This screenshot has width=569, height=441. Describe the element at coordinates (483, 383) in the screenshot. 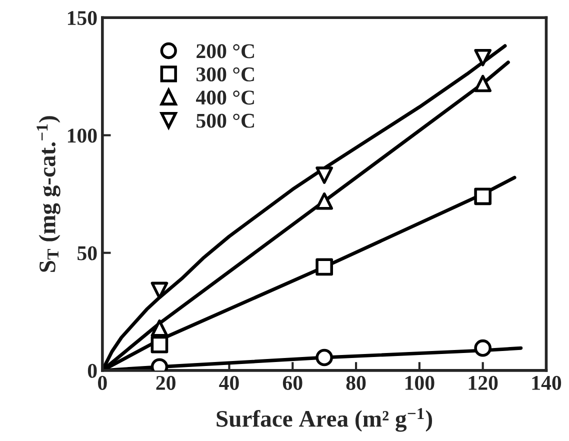

I see `x-tick-label: 120` at that location.